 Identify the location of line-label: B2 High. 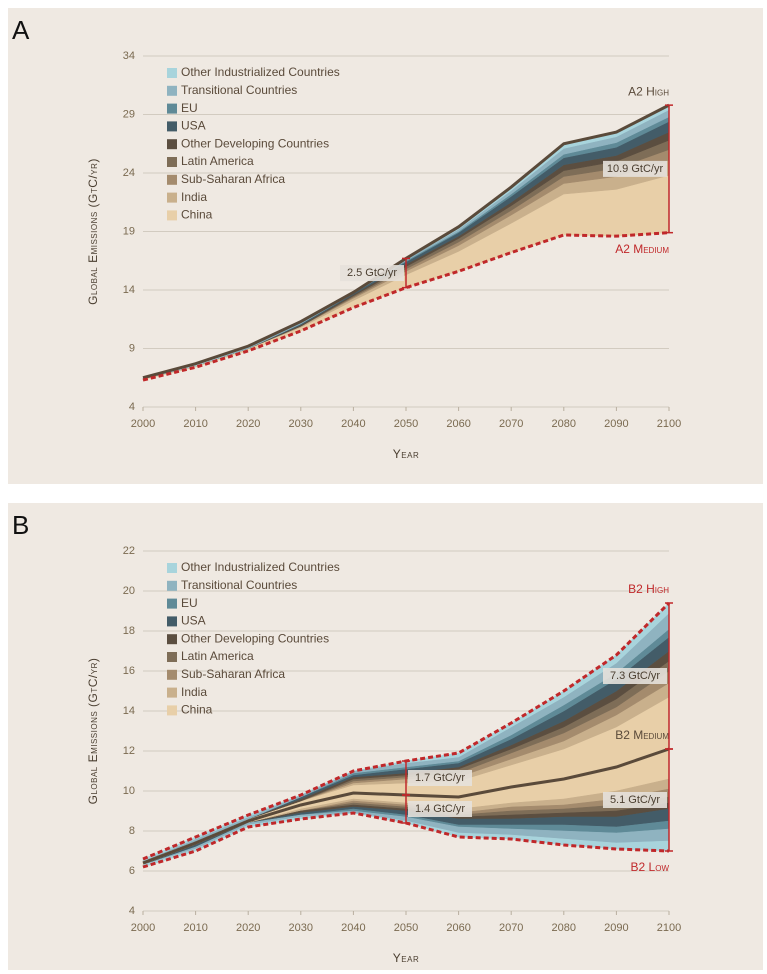
(648, 589).